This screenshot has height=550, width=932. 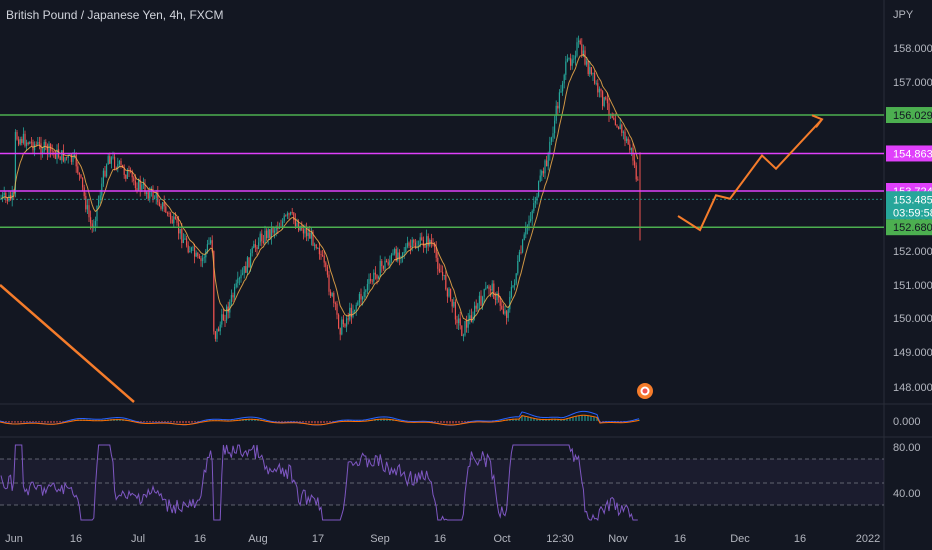 I want to click on last-price-tag, so click(x=909, y=205).